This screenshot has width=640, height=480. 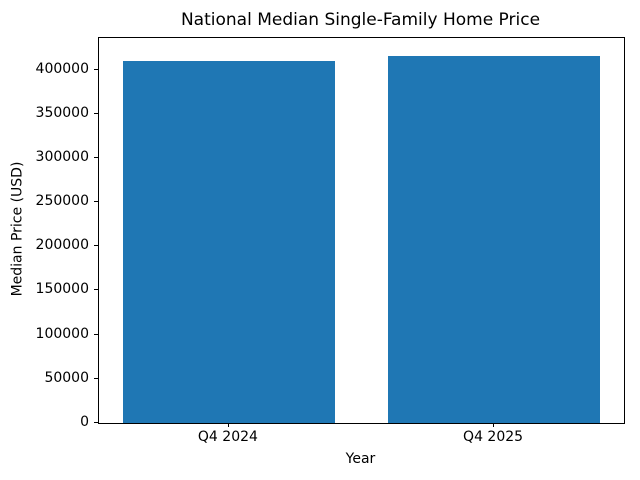 What do you see at coordinates (62, 201) in the screenshot?
I see `y-tick-label: 250000` at bounding box center [62, 201].